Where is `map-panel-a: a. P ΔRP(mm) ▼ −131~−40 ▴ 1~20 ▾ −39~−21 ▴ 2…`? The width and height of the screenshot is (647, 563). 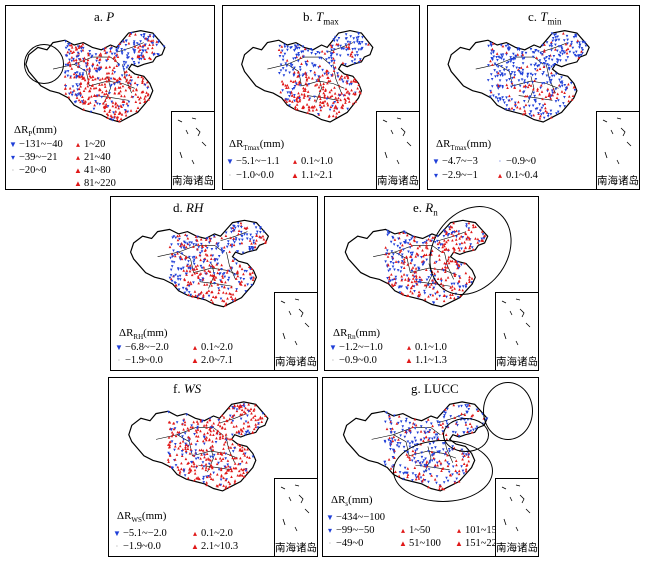 map-panel-a: a. P ΔRP(mm) ▼ −131~−40 ▴ 1~20 ▾ −39~−21 ▴ 2… is located at coordinates (110, 97).